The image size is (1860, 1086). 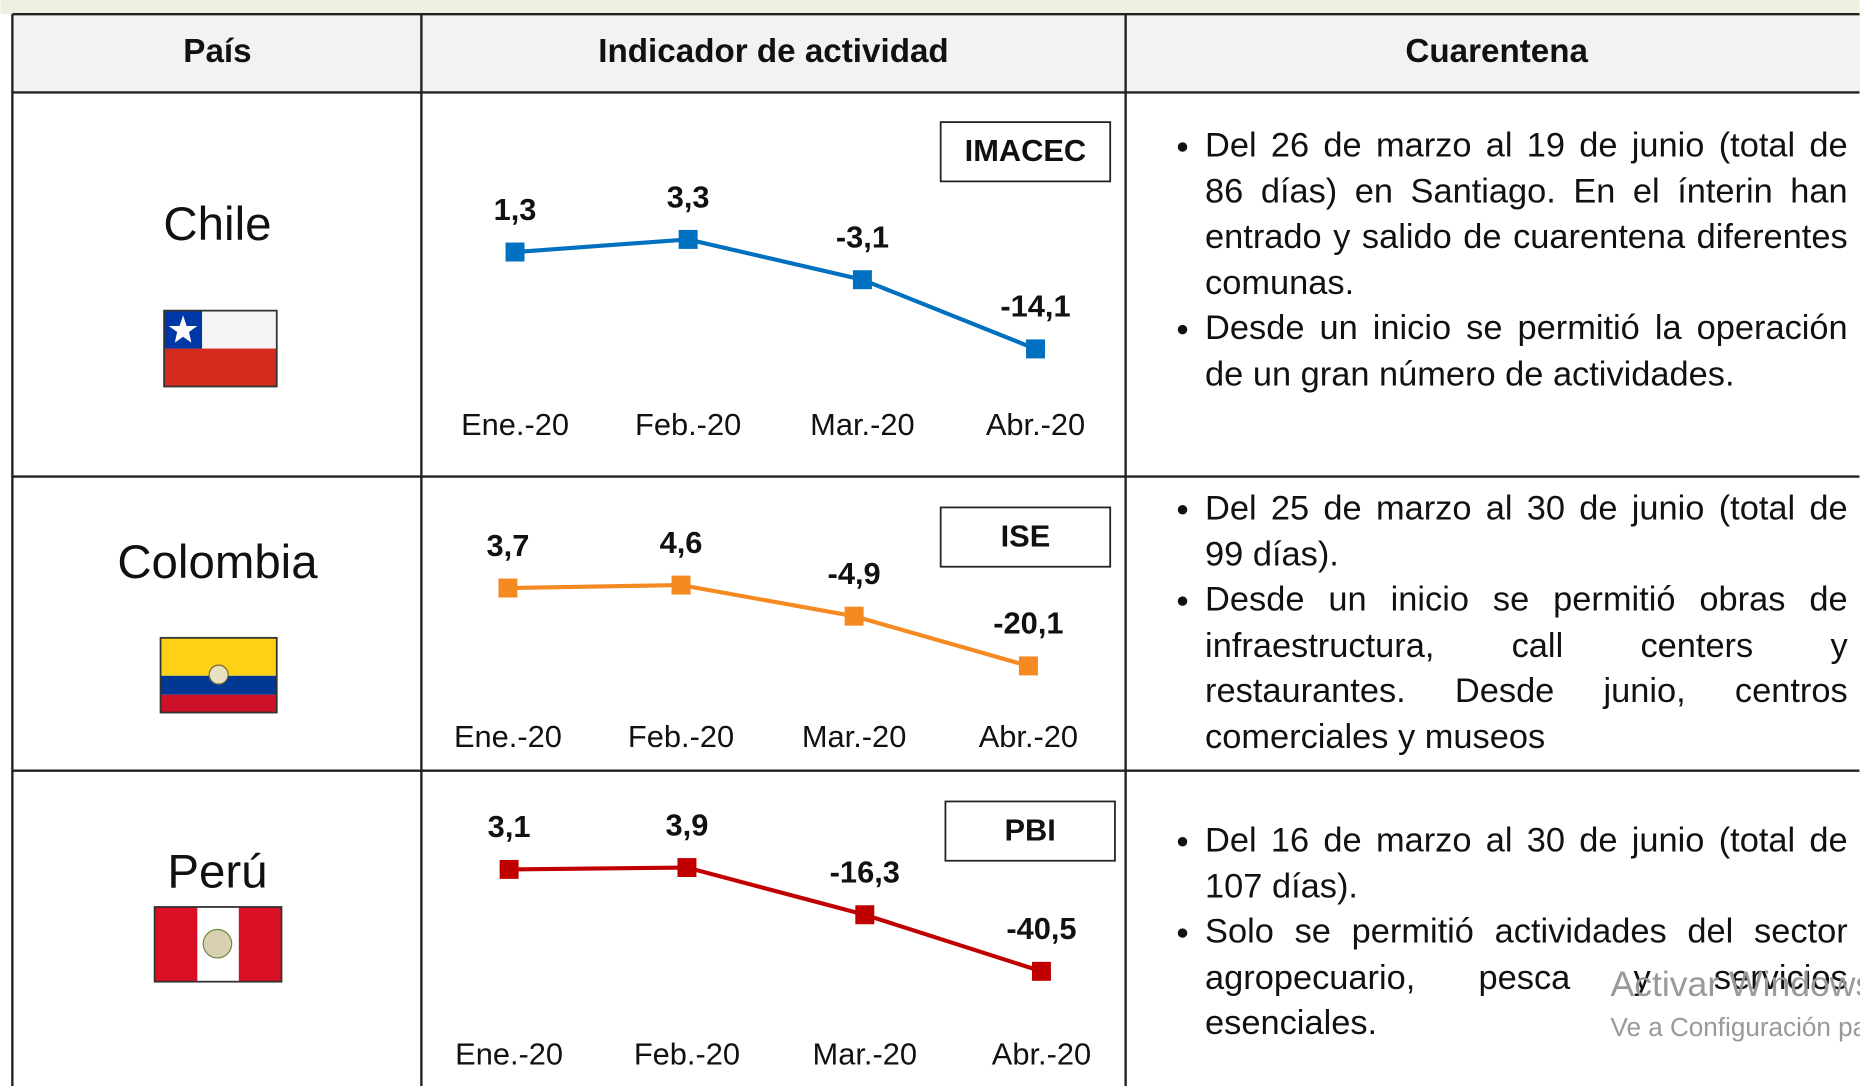 I want to click on value-label: -40,5, so click(x=1041, y=928).